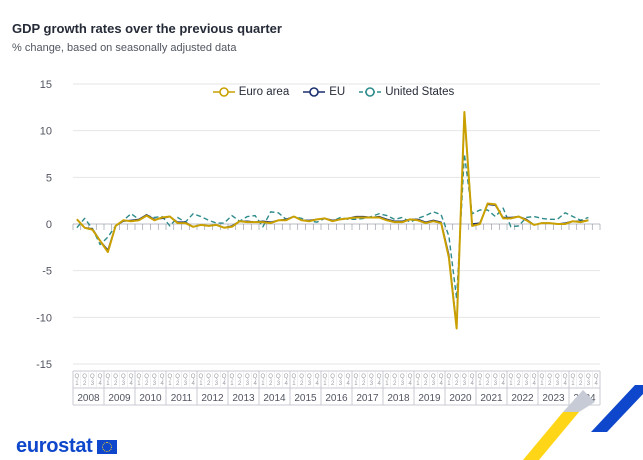 The width and height of the screenshot is (643, 460). What do you see at coordinates (264, 92) in the screenshot?
I see `legend-label-euro-area: Euro area` at bounding box center [264, 92].